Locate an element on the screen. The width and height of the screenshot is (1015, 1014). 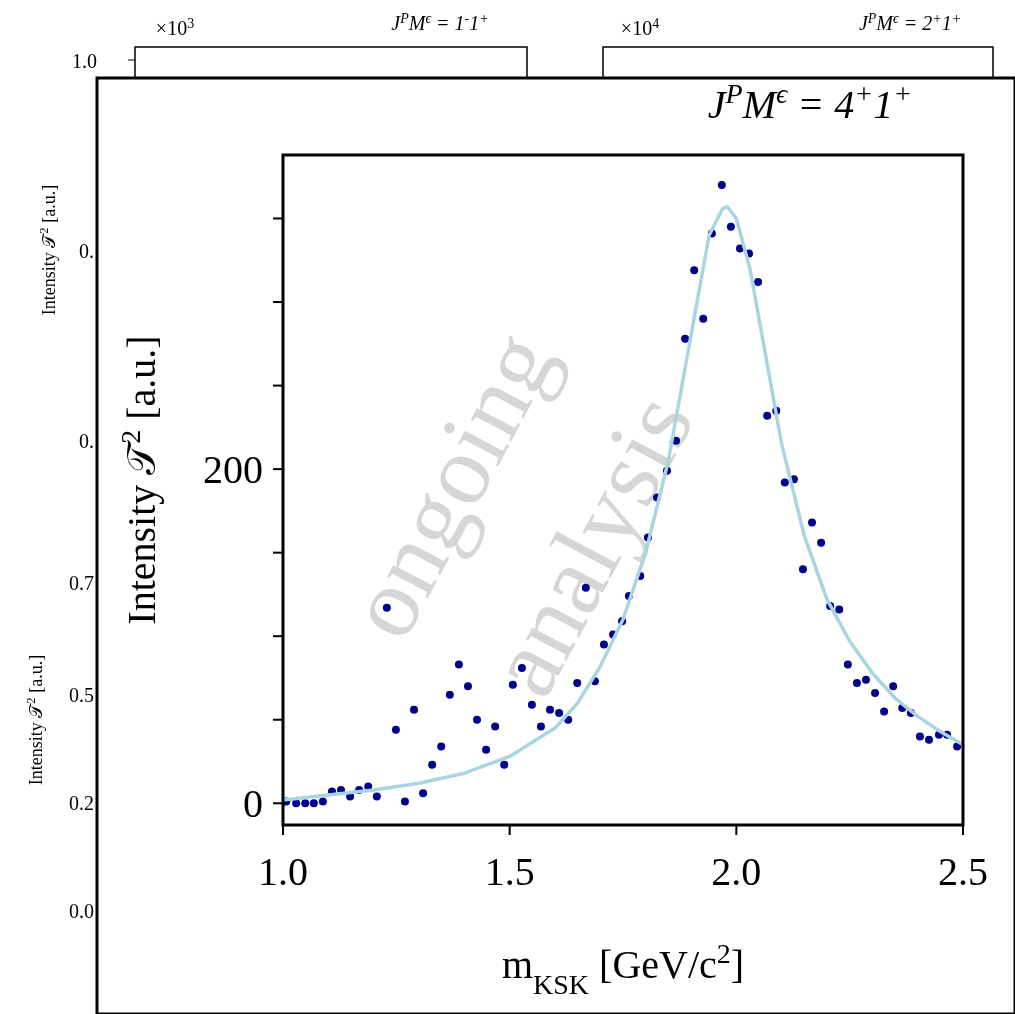
text: 0.2 is located at coordinates (81, 803).